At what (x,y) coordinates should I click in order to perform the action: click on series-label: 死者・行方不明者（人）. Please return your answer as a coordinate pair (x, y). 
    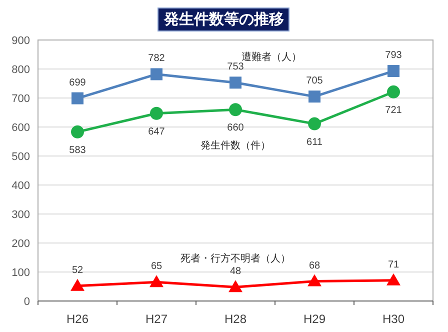
    Looking at the image, I should click on (235, 258).